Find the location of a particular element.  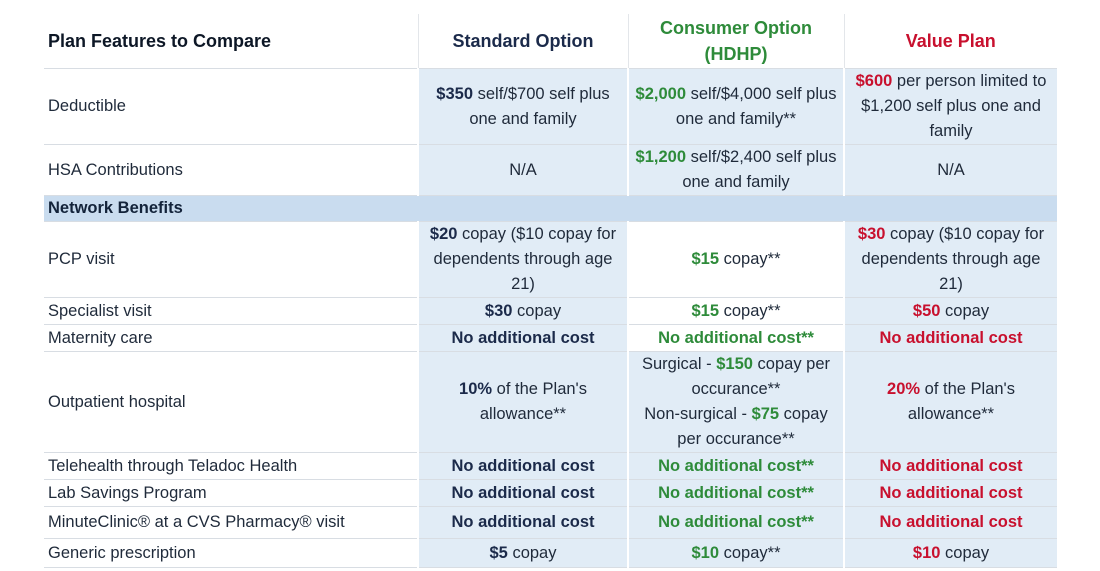

section-row-network: Network Benefits is located at coordinates (550, 208).